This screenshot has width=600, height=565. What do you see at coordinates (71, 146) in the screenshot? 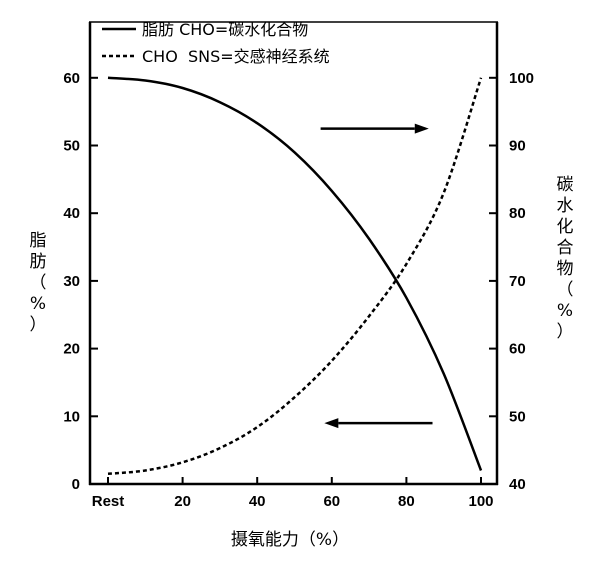
I see `left-tick-label: 50` at bounding box center [71, 146].